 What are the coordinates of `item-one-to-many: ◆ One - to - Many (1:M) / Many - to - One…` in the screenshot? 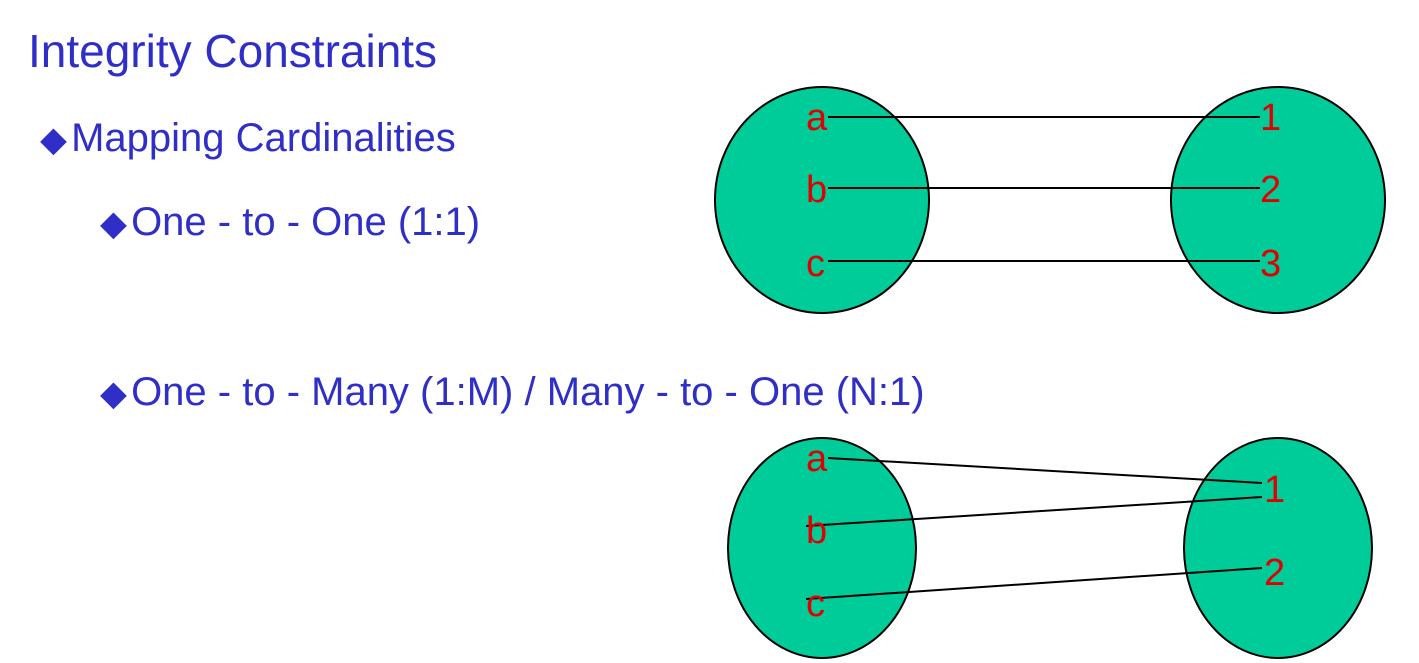 It's located at (512, 392).